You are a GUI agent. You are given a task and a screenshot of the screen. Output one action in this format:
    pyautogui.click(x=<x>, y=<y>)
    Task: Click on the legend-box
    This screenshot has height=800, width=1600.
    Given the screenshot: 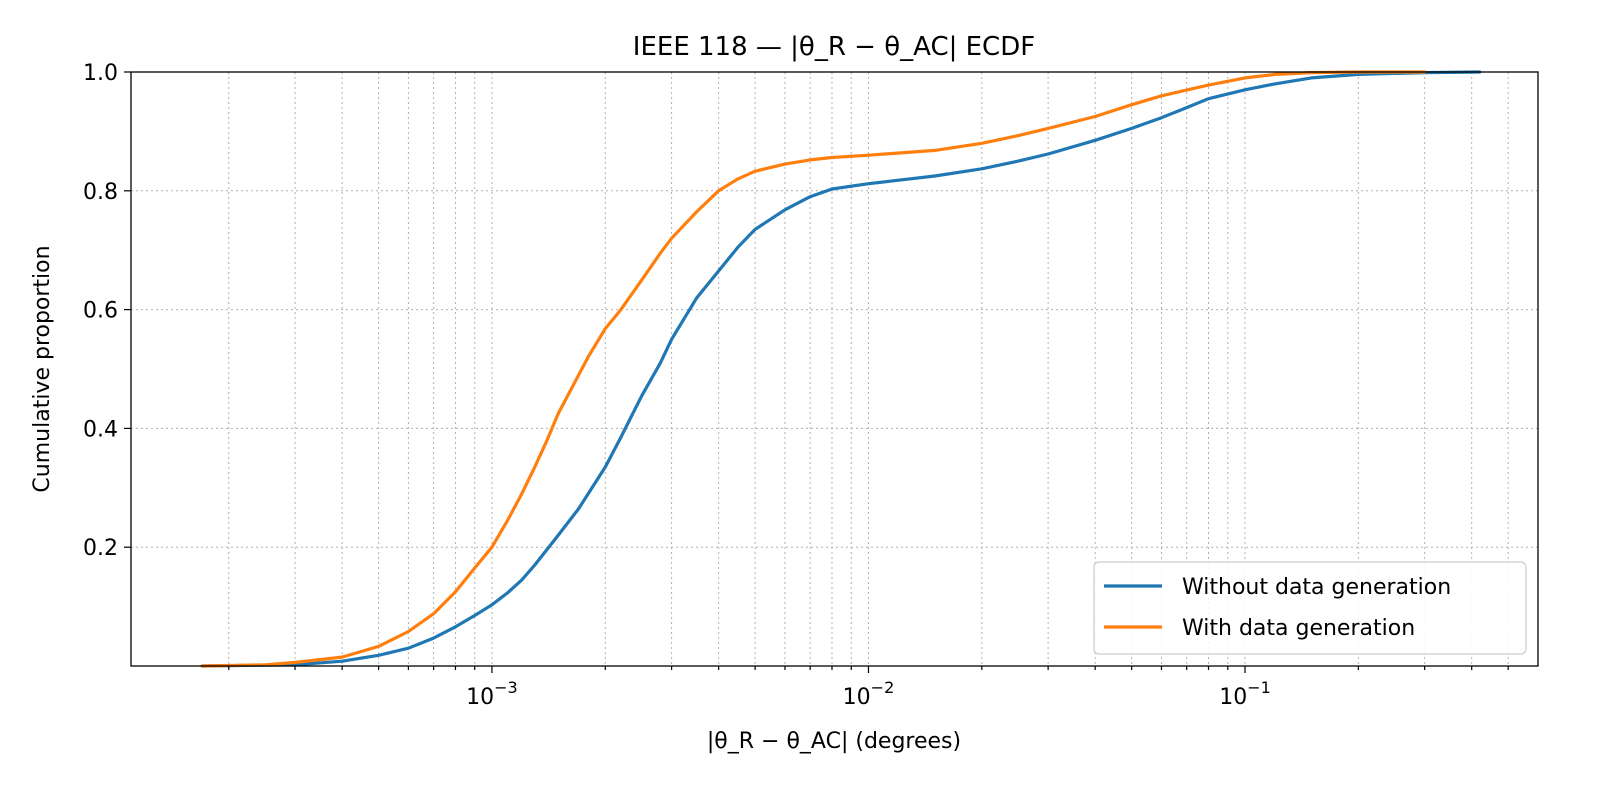 What is the action you would take?
    pyautogui.click(x=1310, y=608)
    